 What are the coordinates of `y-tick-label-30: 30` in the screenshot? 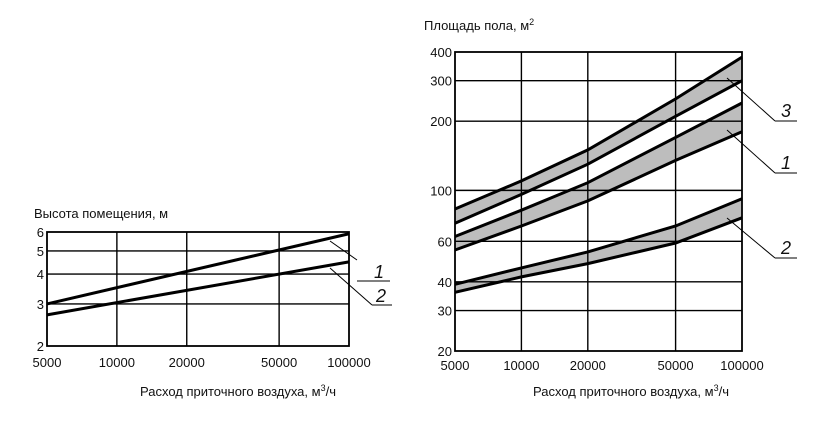 It's located at (445, 311).